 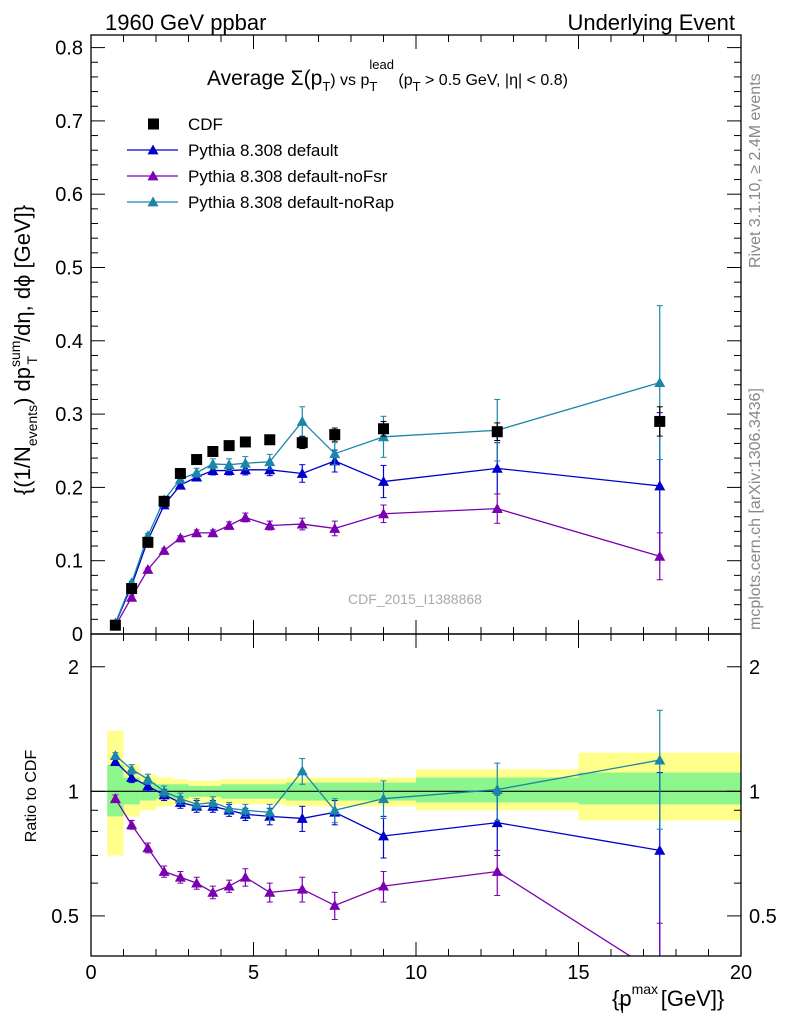 I want to click on tick-label: 10, so click(x=416, y=973).